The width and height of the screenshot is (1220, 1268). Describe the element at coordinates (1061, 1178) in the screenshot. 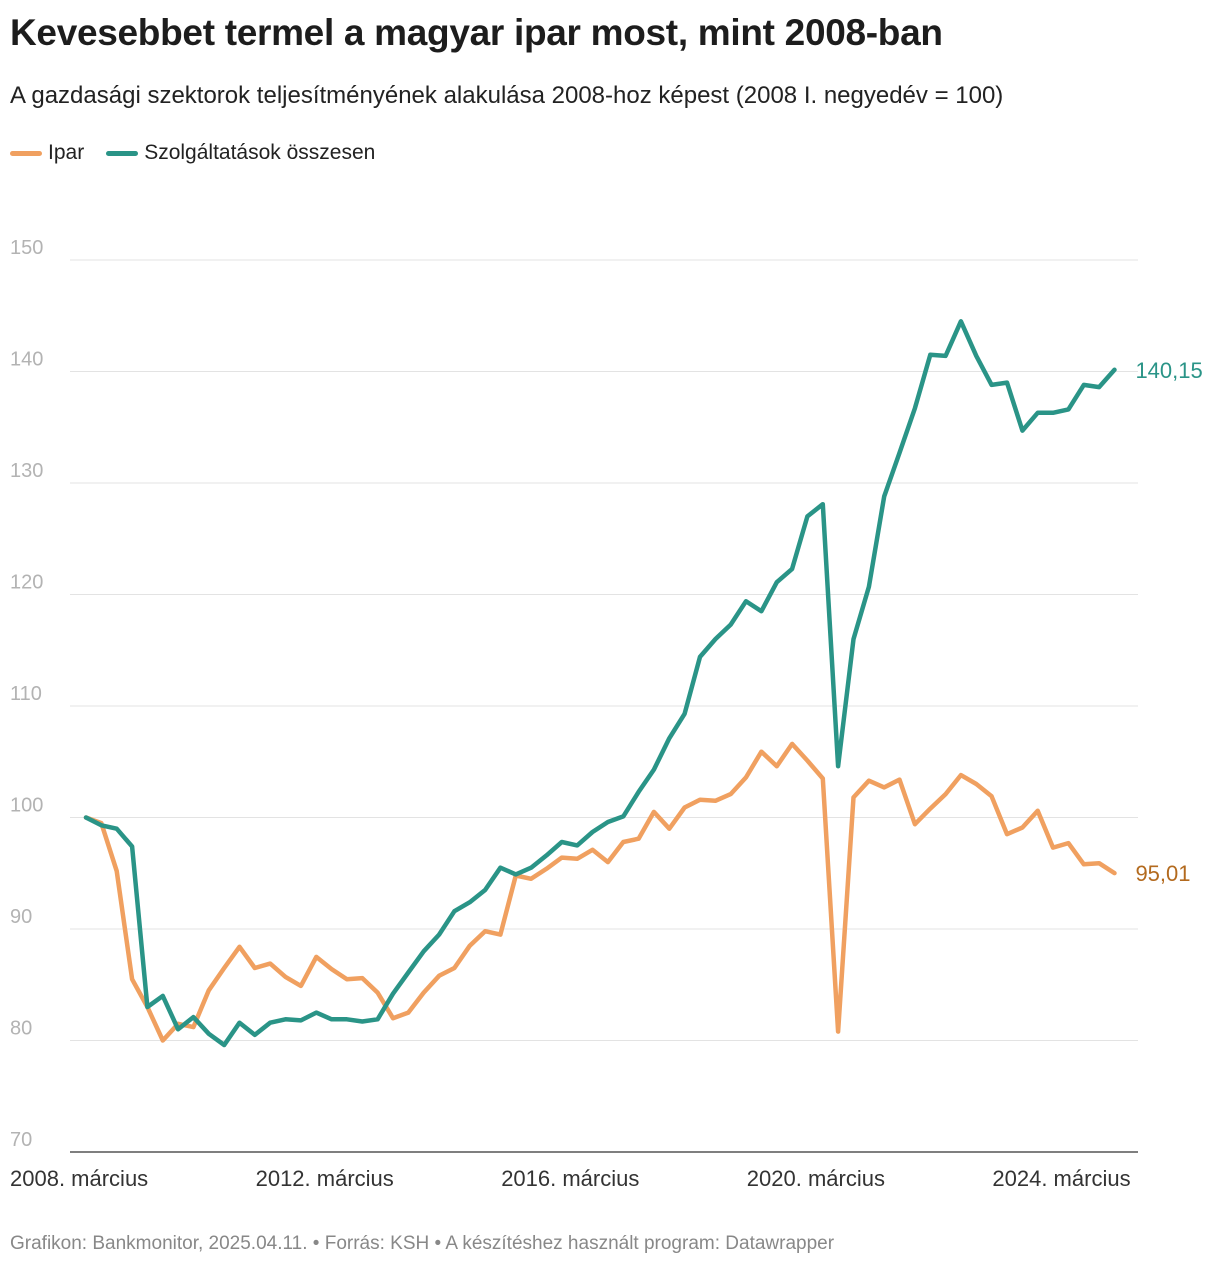

I see `x-tick-label: 2024. március` at that location.